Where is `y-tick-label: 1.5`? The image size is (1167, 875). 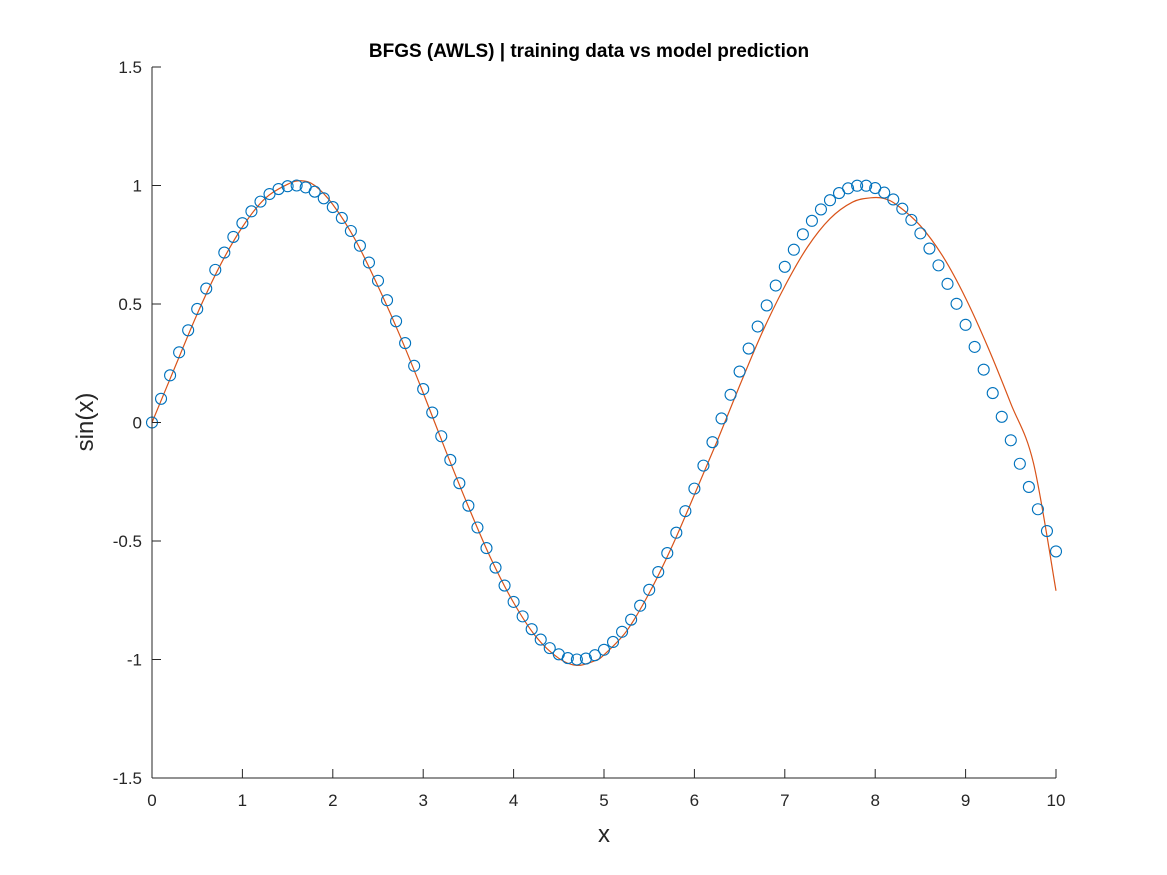 y-tick-label: 1.5 is located at coordinates (130, 67).